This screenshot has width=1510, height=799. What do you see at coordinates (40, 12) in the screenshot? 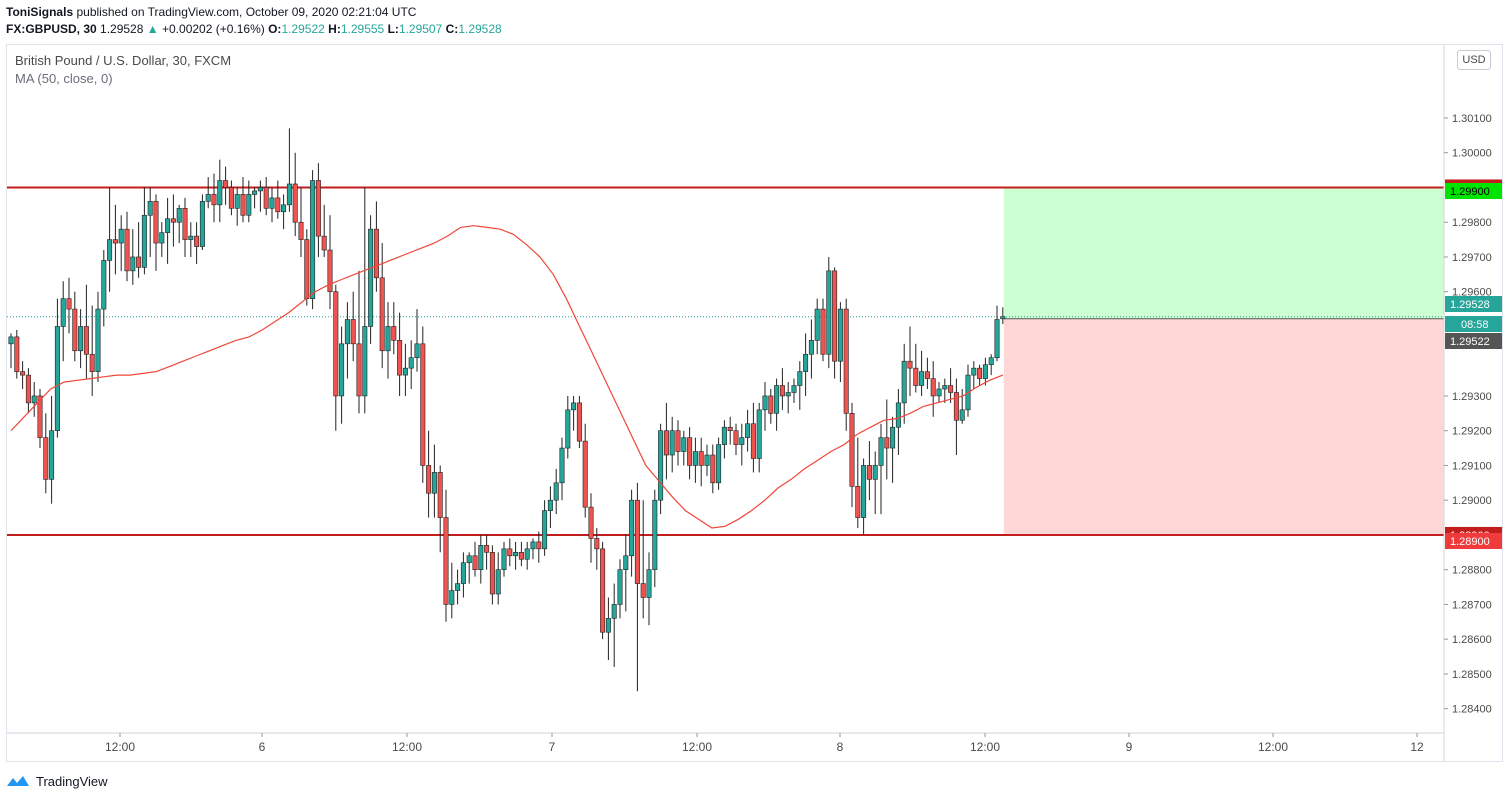
I see `author-name: ToniSignals` at bounding box center [40, 12].